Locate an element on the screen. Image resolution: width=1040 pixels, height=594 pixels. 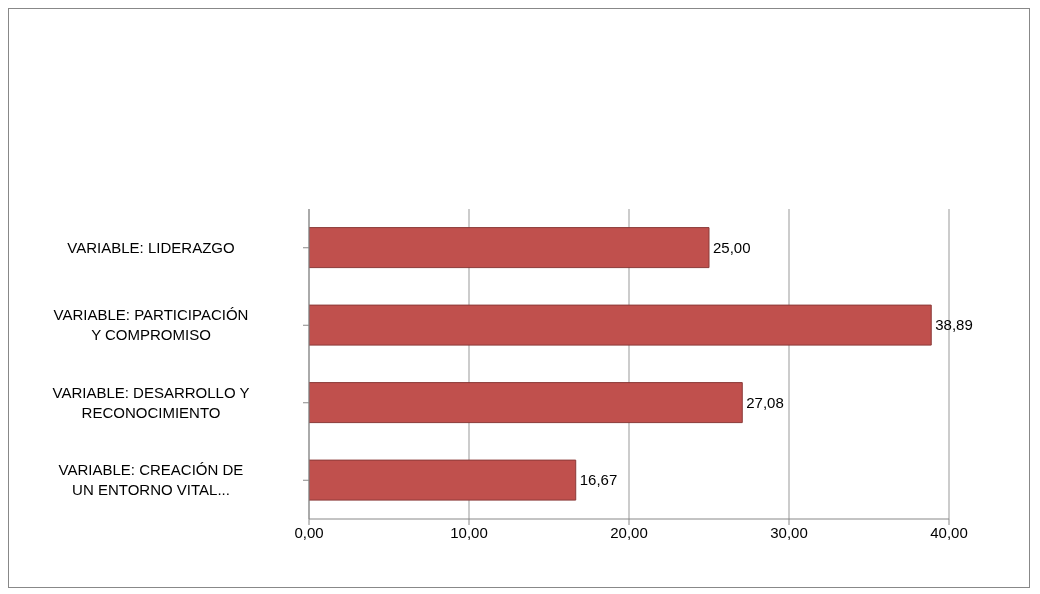
data-label: 25,00 is located at coordinates (732, 247).